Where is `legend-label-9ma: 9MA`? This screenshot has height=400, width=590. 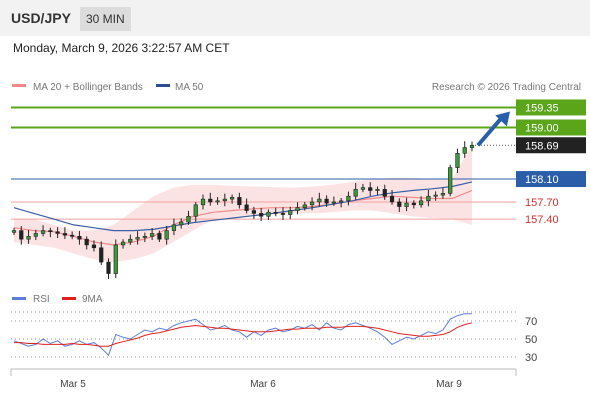 legend-label-9ma: 9MA is located at coordinates (92, 299).